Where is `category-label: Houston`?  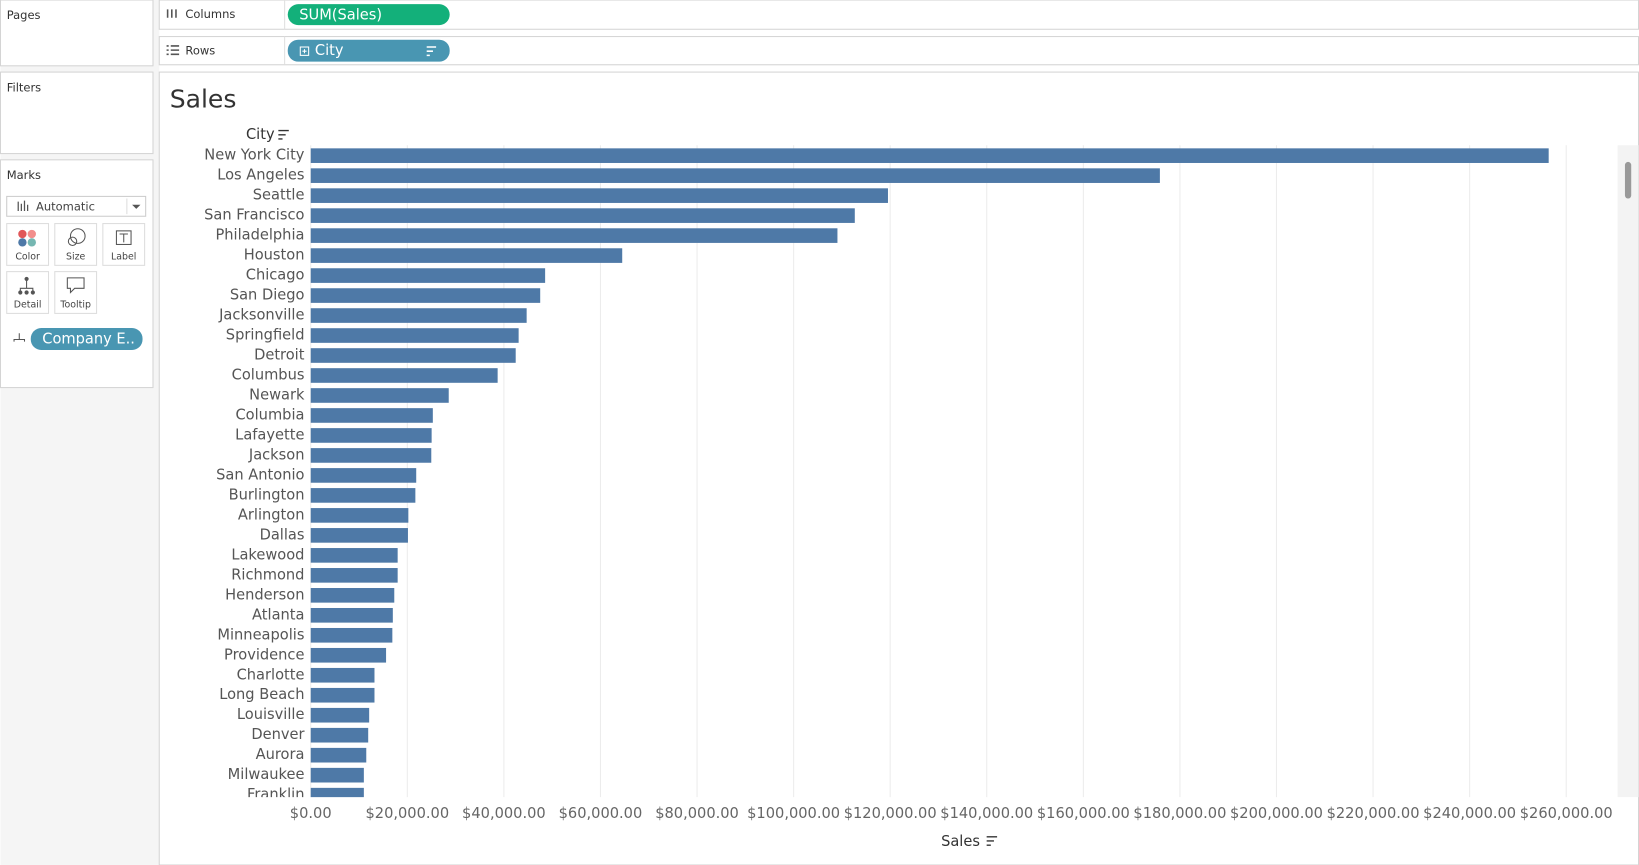
category-label: Houston is located at coordinates (274, 255).